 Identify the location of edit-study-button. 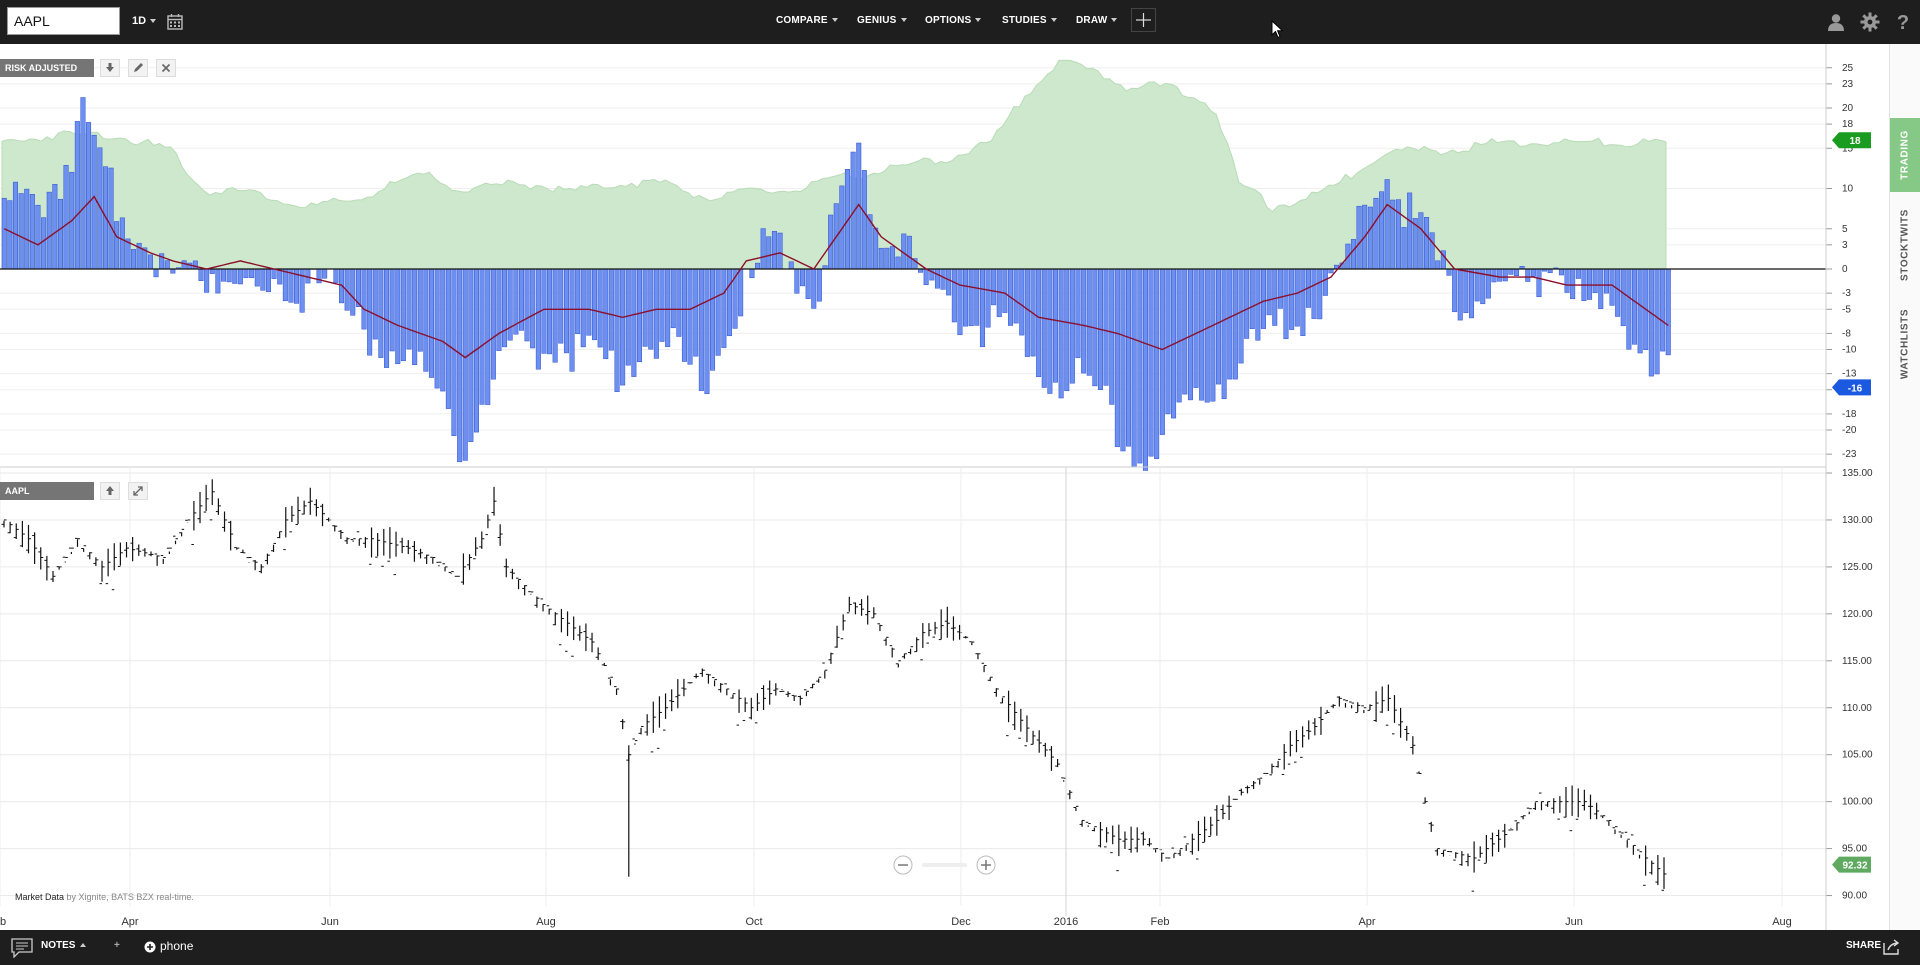
(138, 68).